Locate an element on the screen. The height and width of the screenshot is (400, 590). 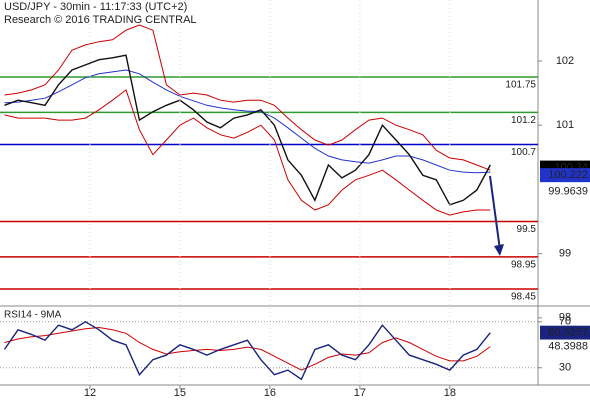
y-tick-label: 102 is located at coordinates (565, 61).